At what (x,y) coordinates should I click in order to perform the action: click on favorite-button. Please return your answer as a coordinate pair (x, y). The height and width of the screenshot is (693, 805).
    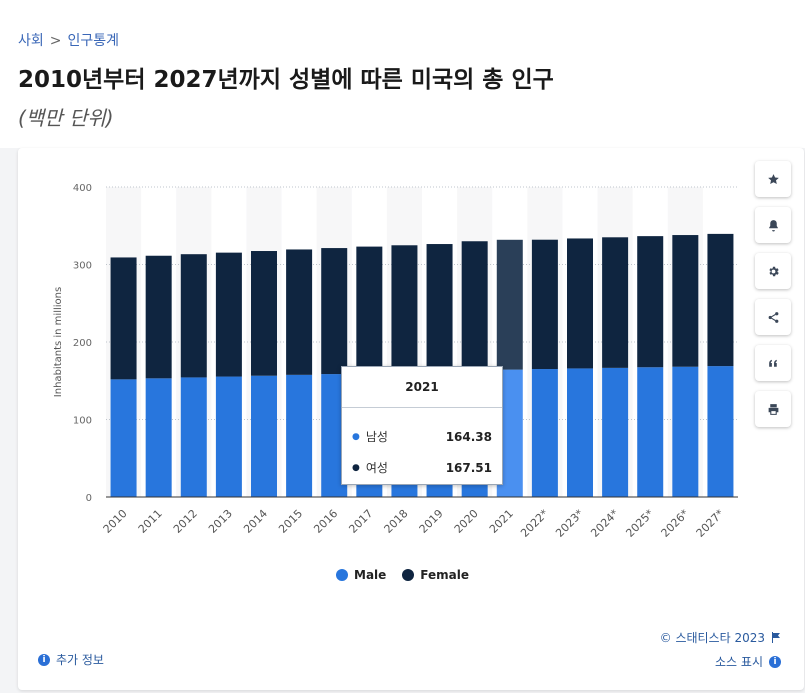
    Looking at the image, I should click on (773, 179).